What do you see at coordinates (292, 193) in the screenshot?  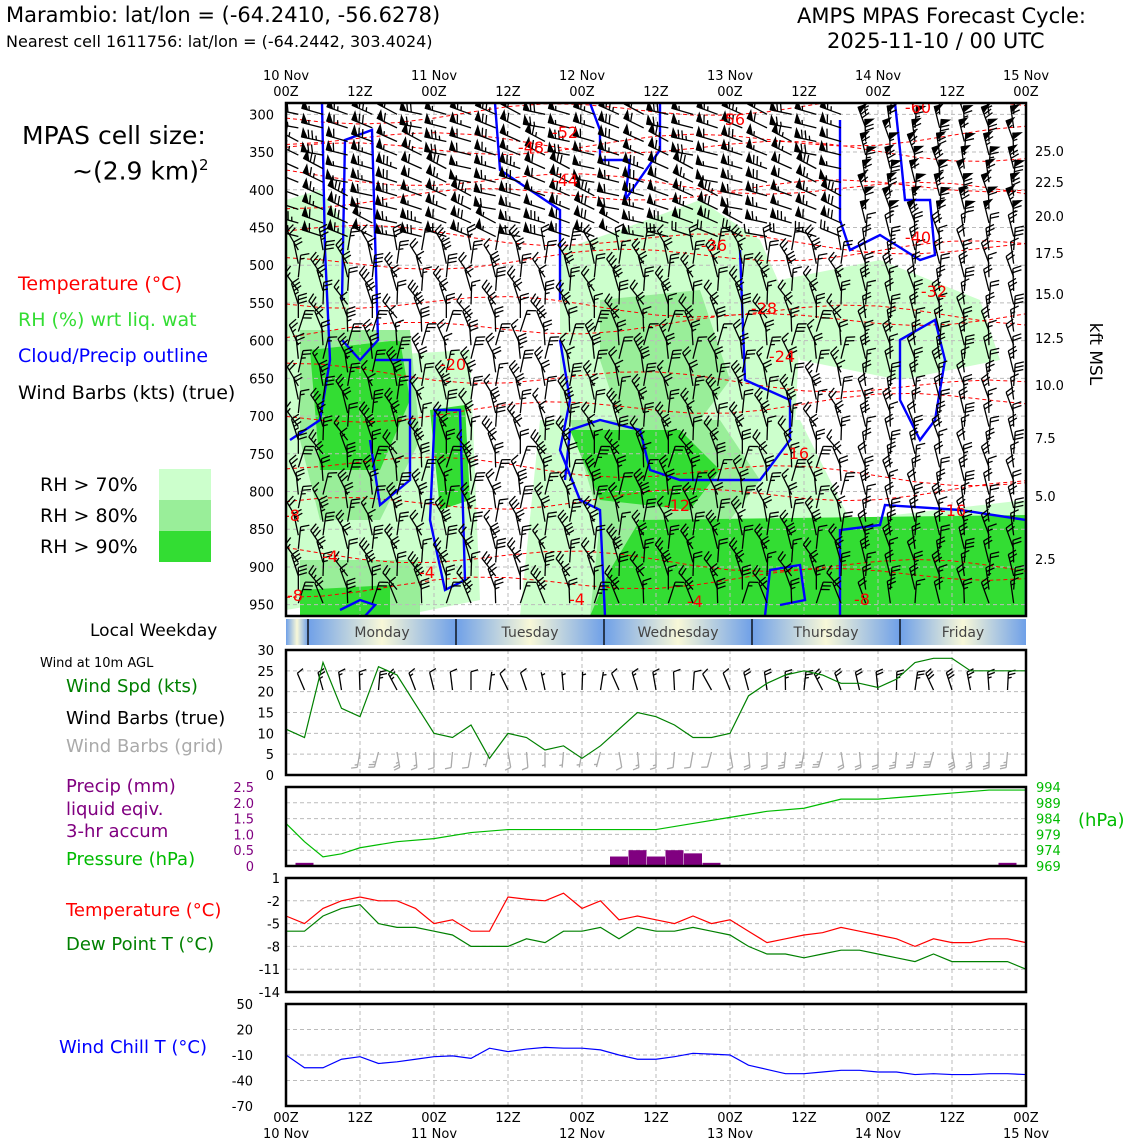 I see `barb-staff` at bounding box center [292, 193].